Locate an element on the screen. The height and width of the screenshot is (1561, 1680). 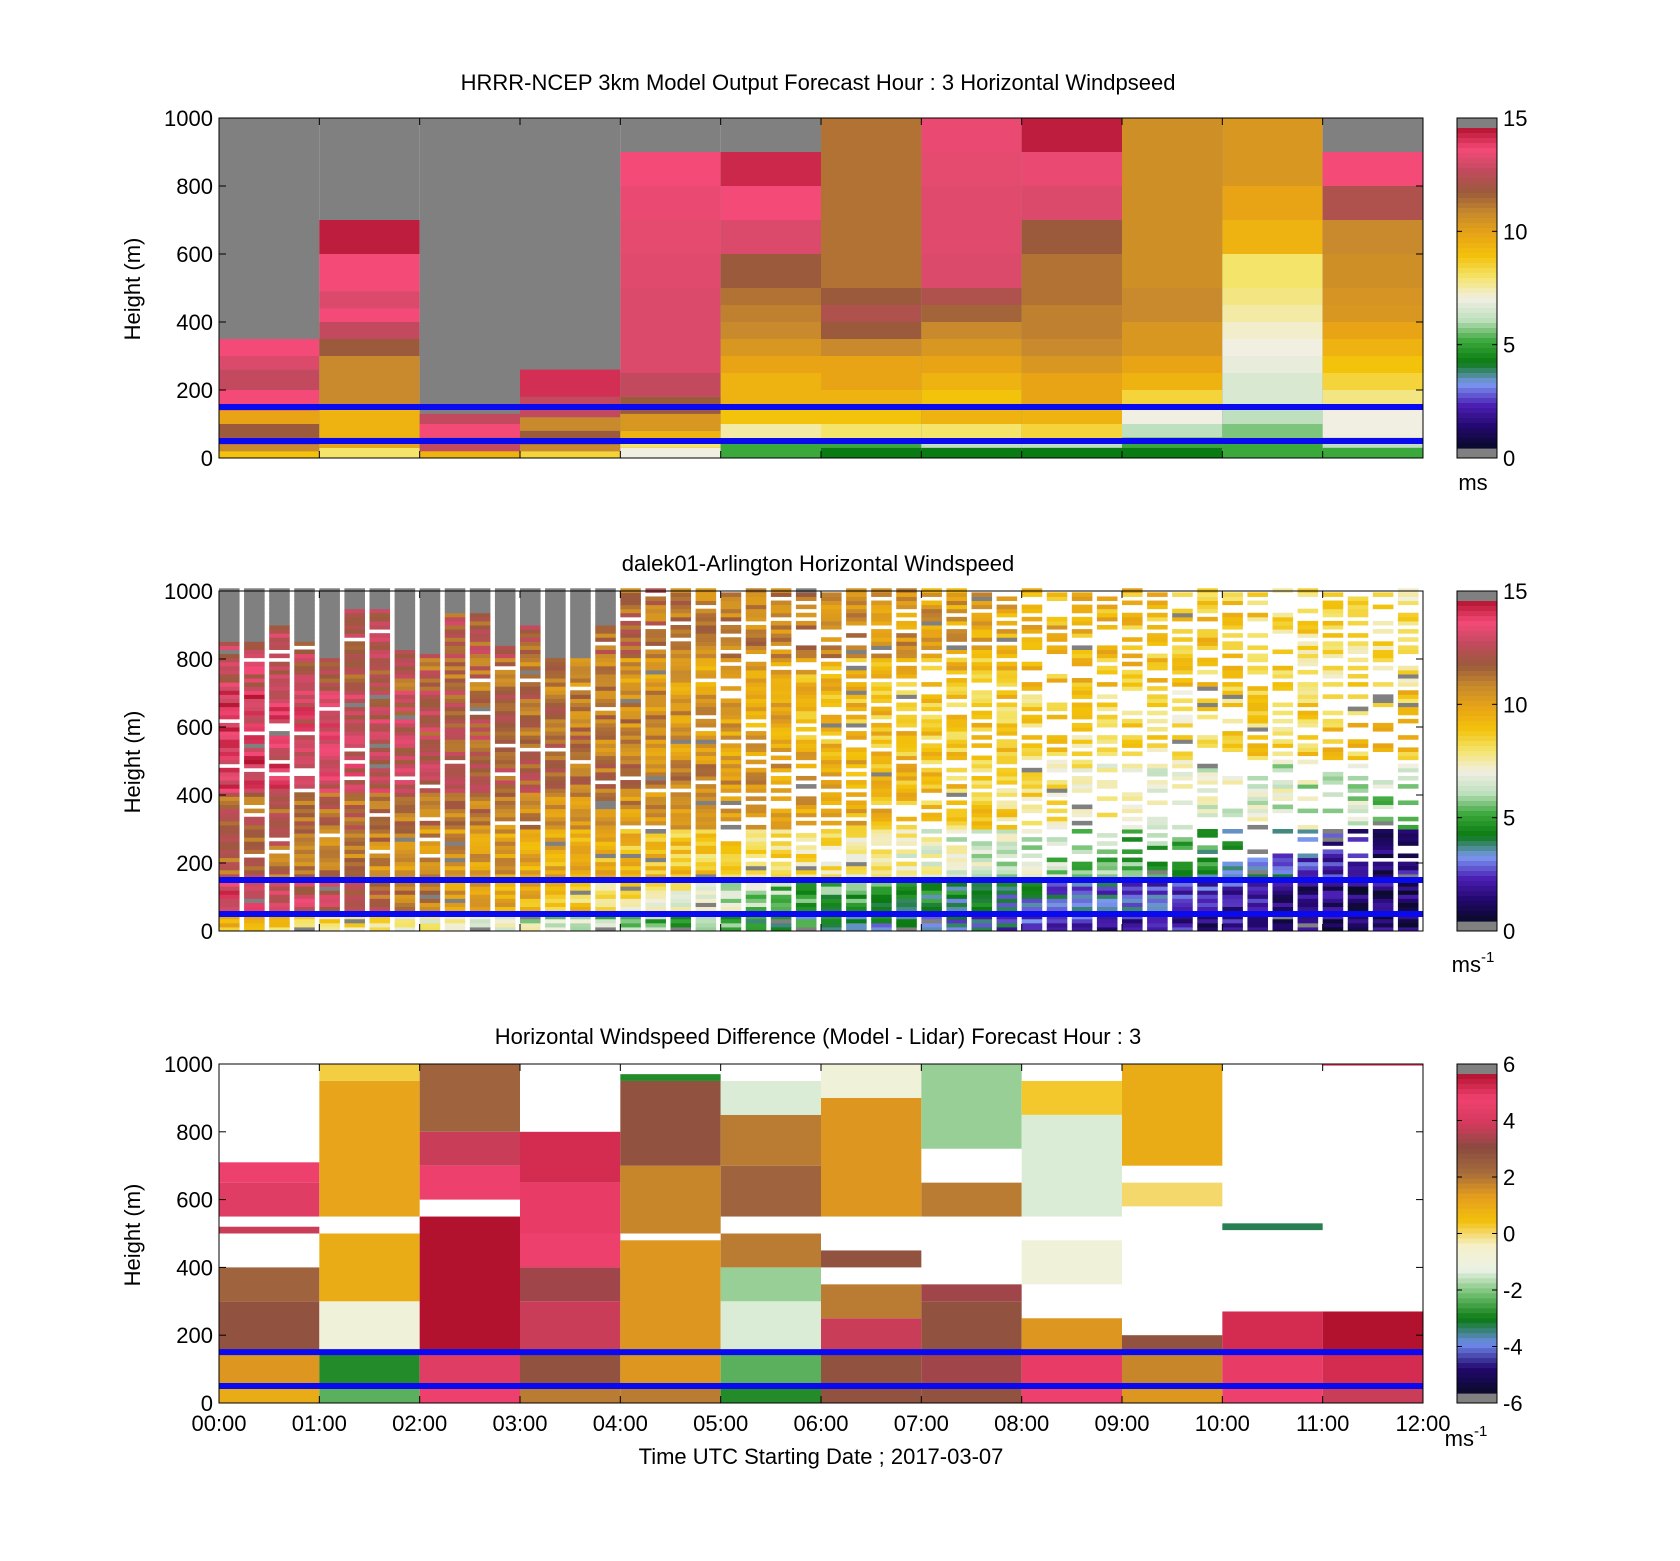
colorbar-tick-label: -6 is located at coordinates (1513, 1403).